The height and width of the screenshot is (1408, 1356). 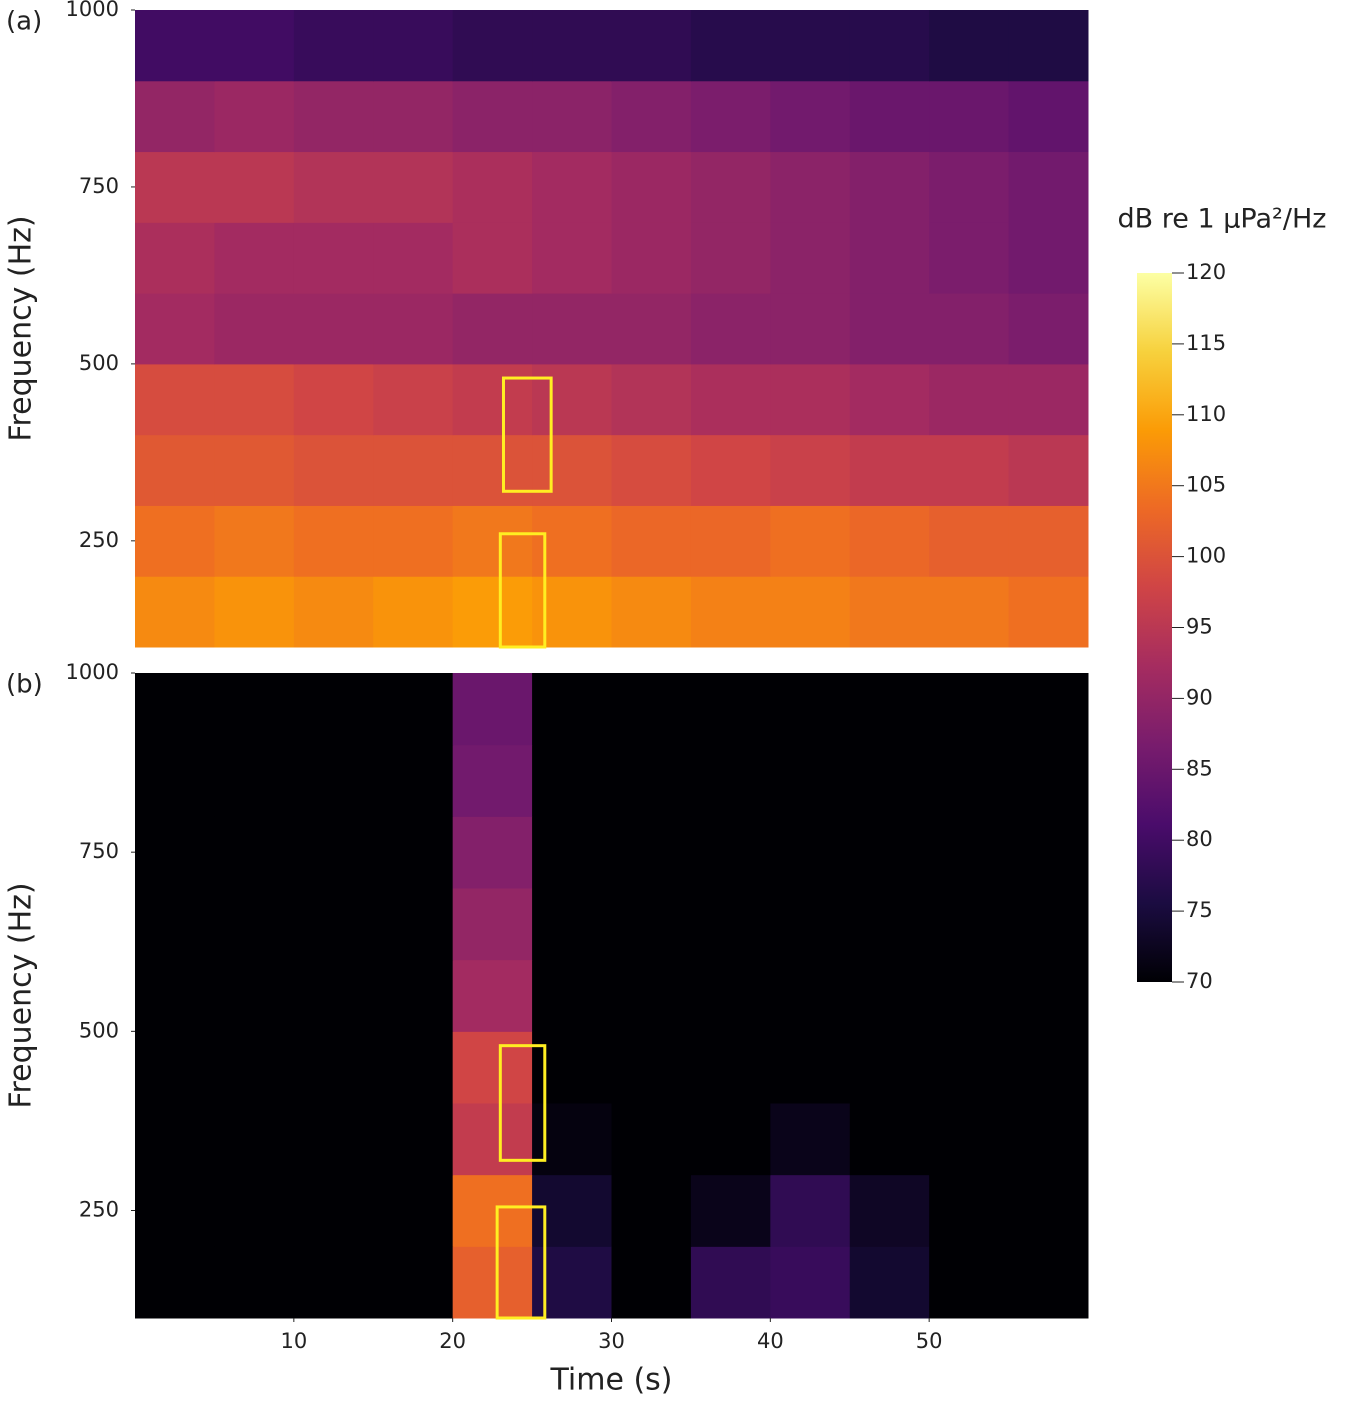 I want to click on x-tick-label: 20, so click(x=452, y=1341).